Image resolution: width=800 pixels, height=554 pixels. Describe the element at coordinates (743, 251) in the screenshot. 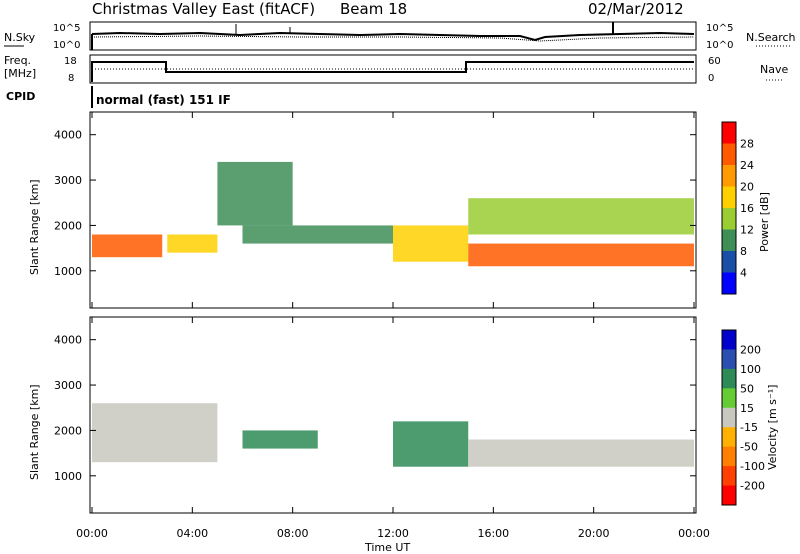

I see `power-bar-tick-5: 8` at that location.